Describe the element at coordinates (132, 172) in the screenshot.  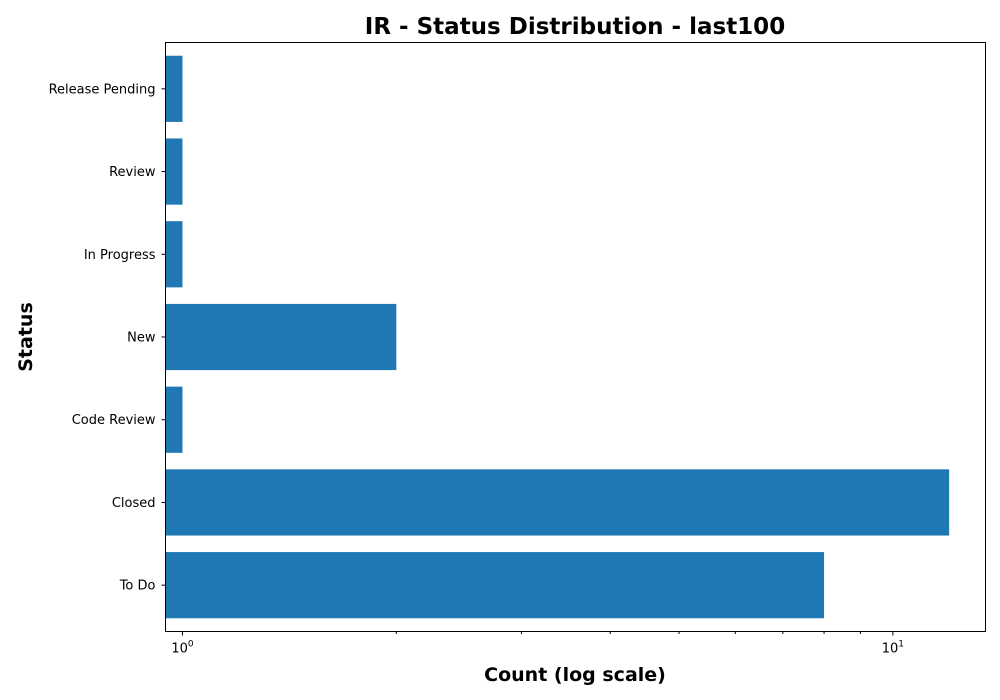
I see `y-tick-label: Review` at that location.